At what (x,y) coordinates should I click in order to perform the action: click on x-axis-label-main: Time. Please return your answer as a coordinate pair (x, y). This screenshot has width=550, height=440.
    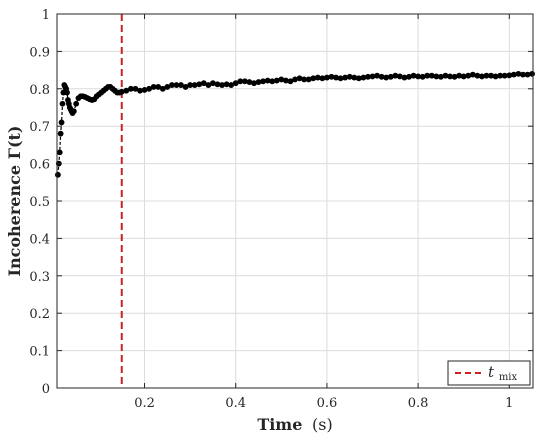
    Looking at the image, I should click on (279, 424).